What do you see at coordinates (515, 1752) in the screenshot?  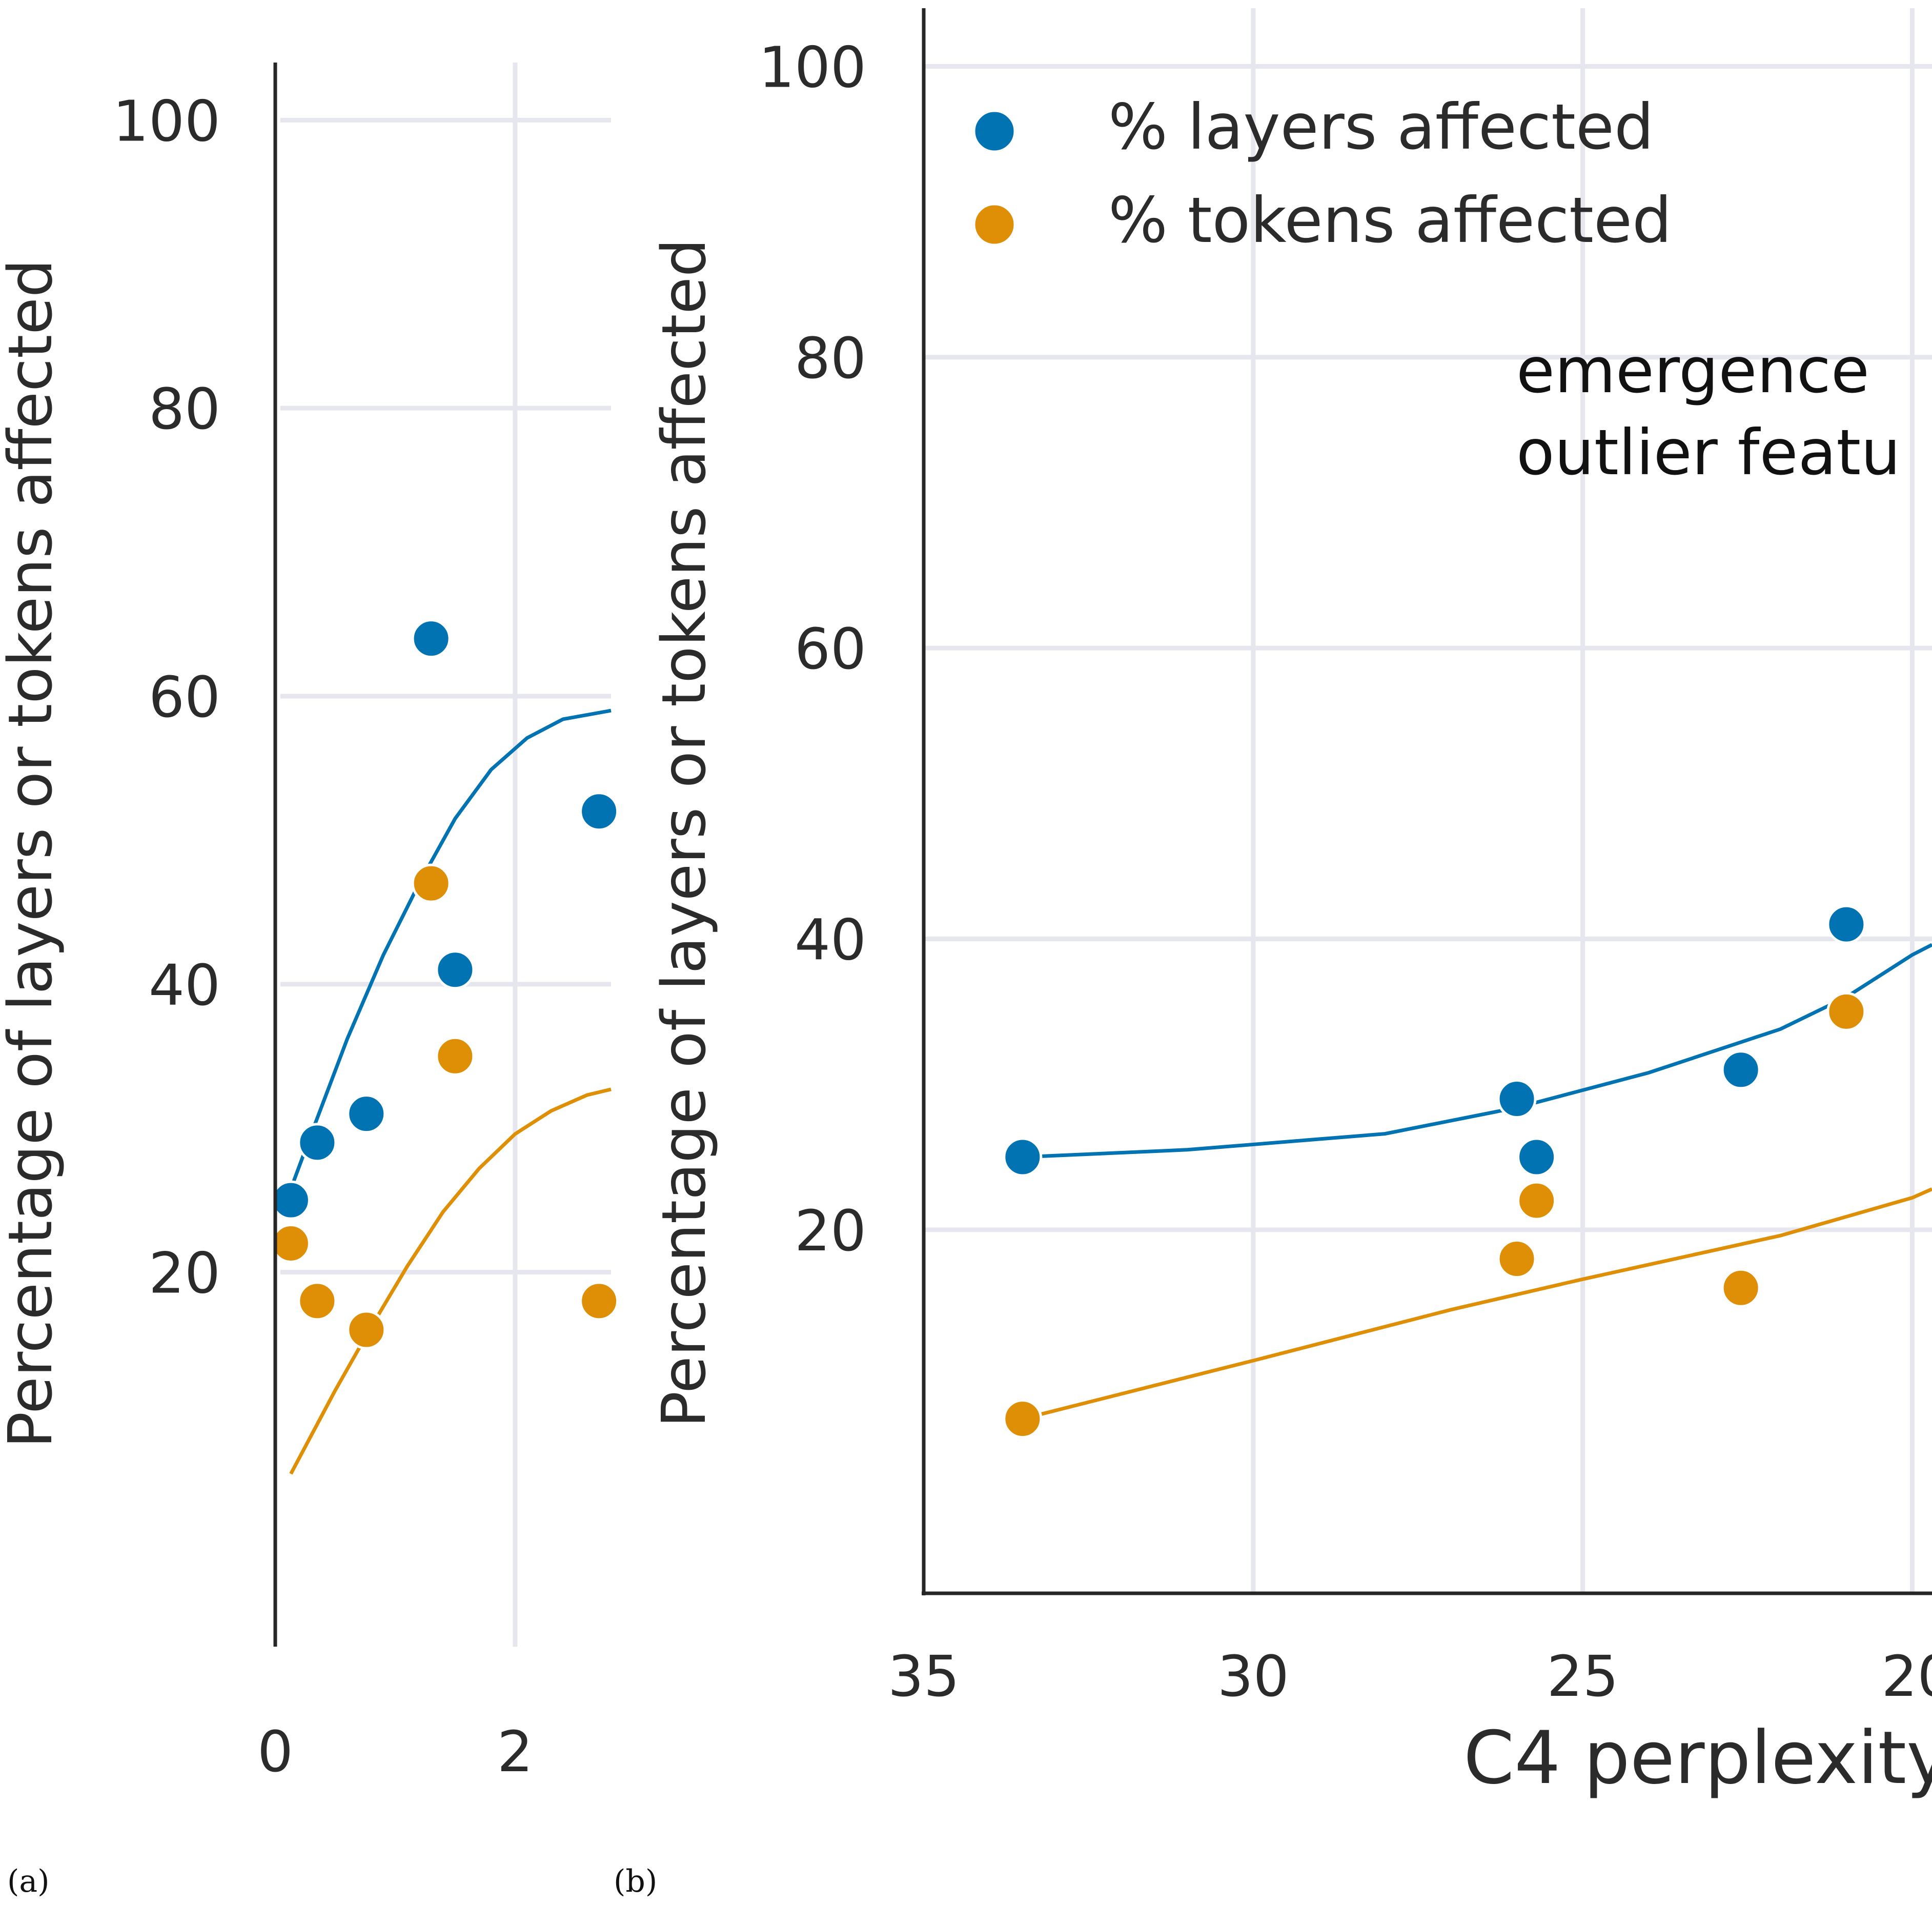 I see `x-tick-label: 2` at bounding box center [515, 1752].